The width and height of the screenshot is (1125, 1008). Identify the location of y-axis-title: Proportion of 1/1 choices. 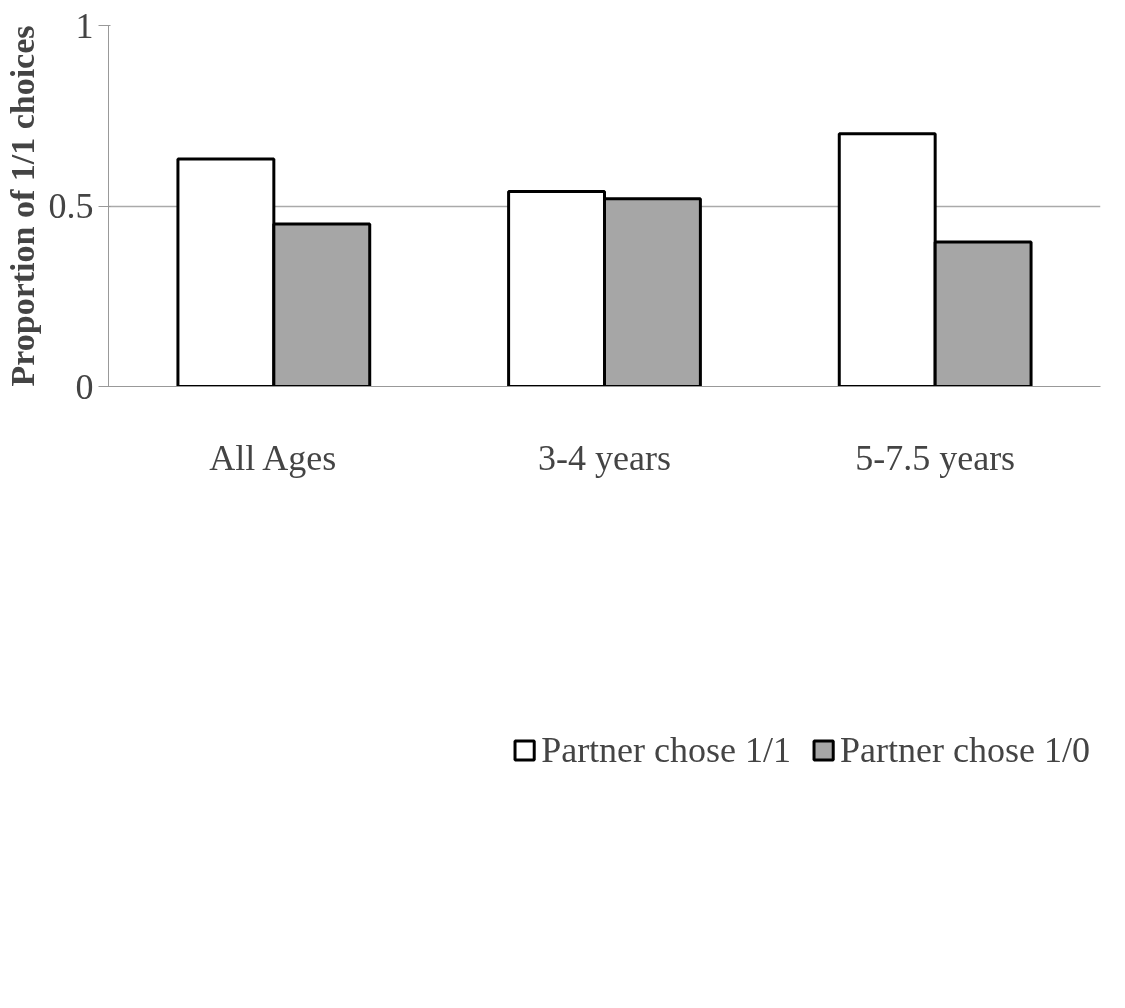
(22, 206).